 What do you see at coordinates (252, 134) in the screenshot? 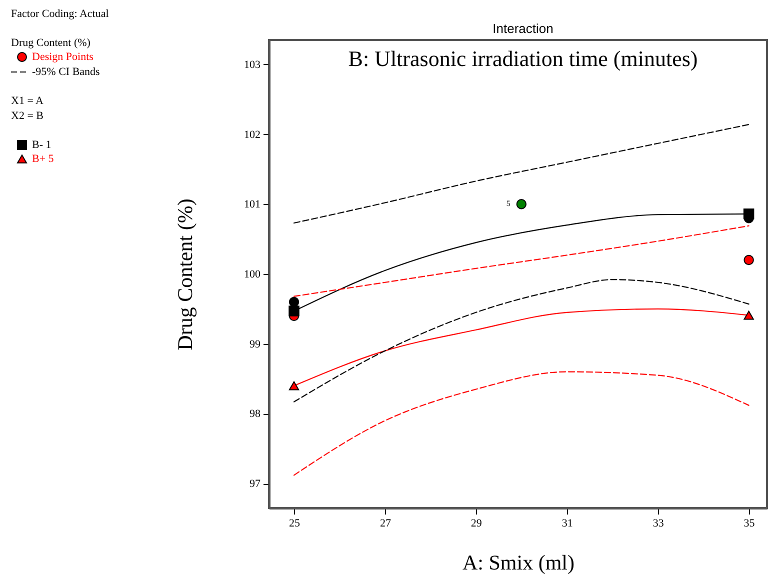
I see `y-tick-label: 102` at bounding box center [252, 134].